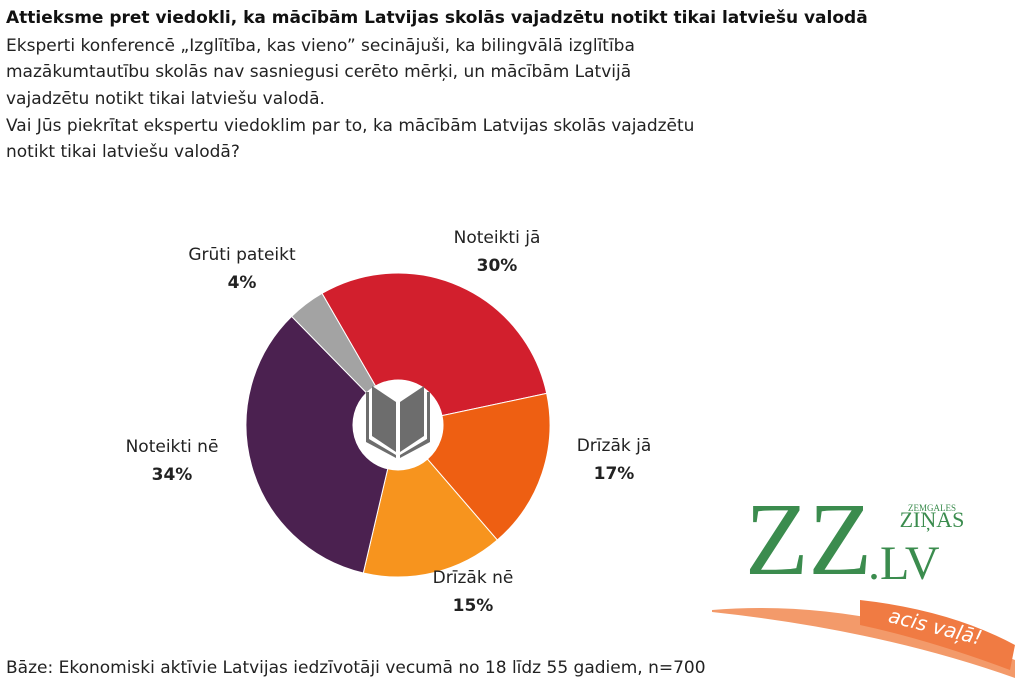  What do you see at coordinates (614, 446) in the screenshot?
I see `category-label: Drīzāk jā` at bounding box center [614, 446].